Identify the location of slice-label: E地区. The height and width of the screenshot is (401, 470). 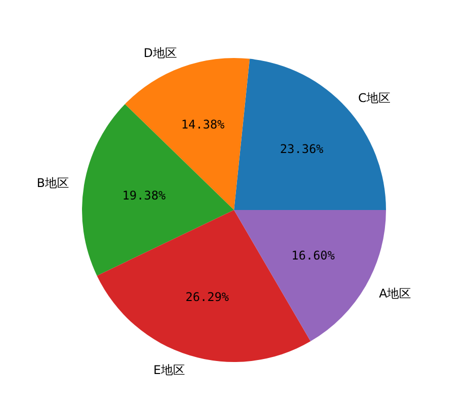
(169, 369).